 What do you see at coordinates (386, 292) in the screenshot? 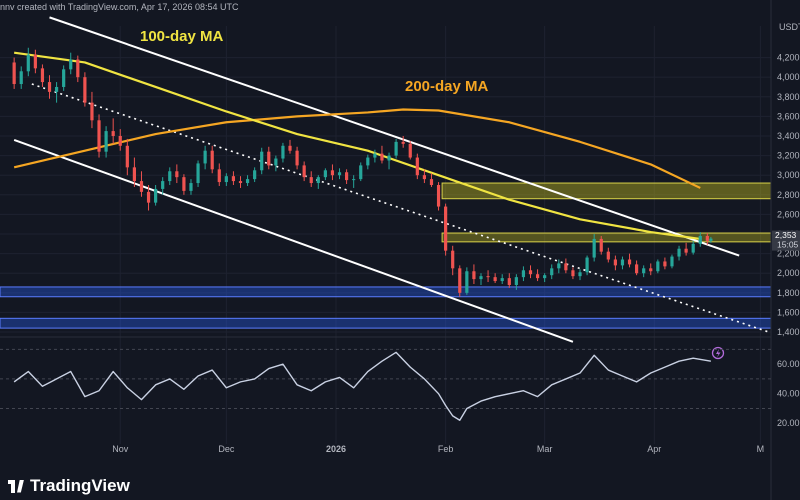
I see `demand-zone-upper` at bounding box center [386, 292].